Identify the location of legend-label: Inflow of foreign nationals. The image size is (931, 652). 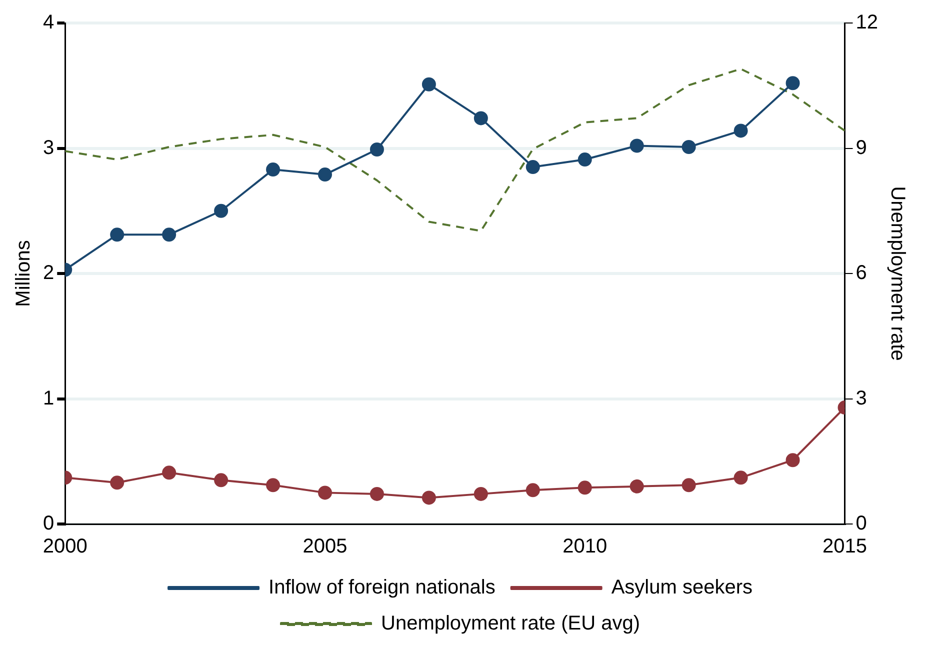
(382, 587).